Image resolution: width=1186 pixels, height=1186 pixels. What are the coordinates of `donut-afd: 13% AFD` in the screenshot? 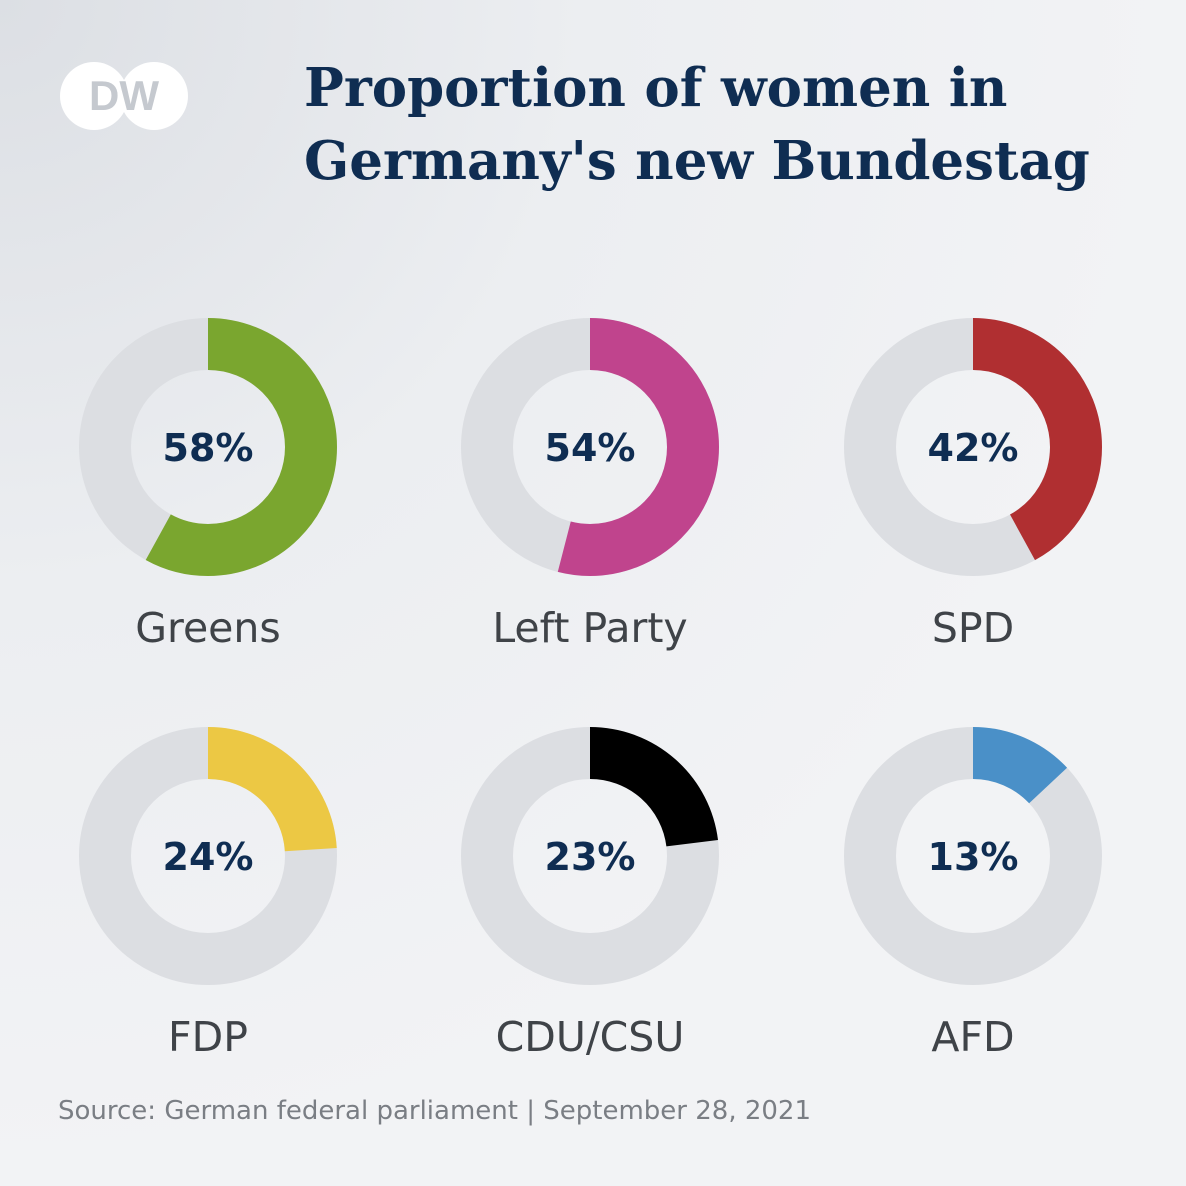 It's located at (973, 894).